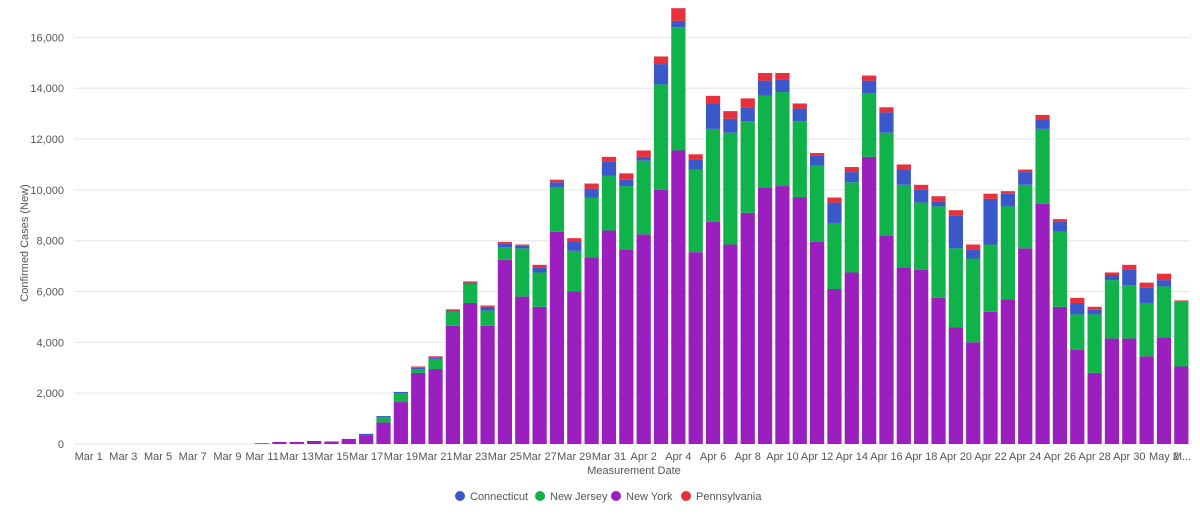 This screenshot has height=522, width=1200. What do you see at coordinates (491, 497) in the screenshot?
I see `legend-item-connecticut: Connecticut` at bounding box center [491, 497].